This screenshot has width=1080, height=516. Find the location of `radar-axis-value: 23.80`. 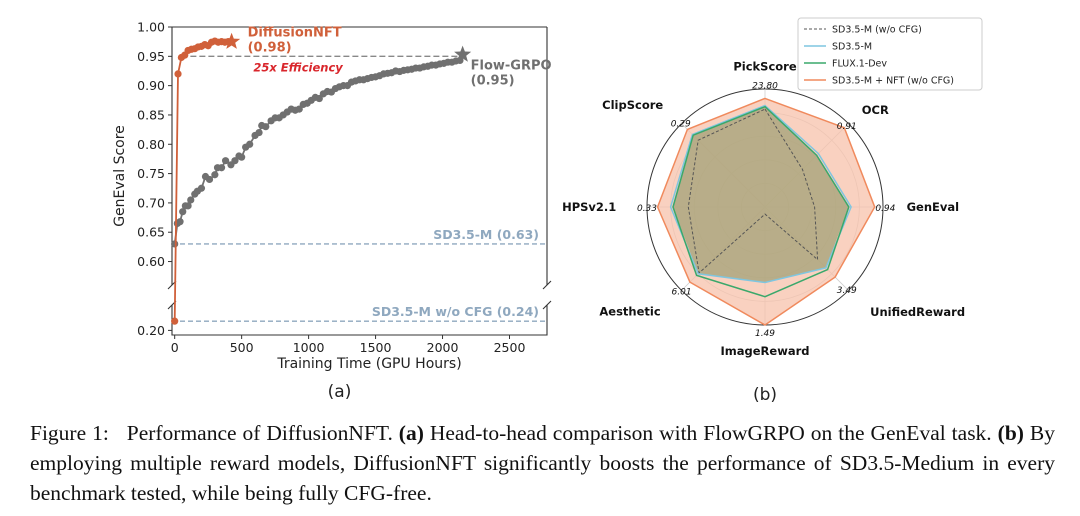

radar-axis-value: 23.80 is located at coordinates (765, 86).